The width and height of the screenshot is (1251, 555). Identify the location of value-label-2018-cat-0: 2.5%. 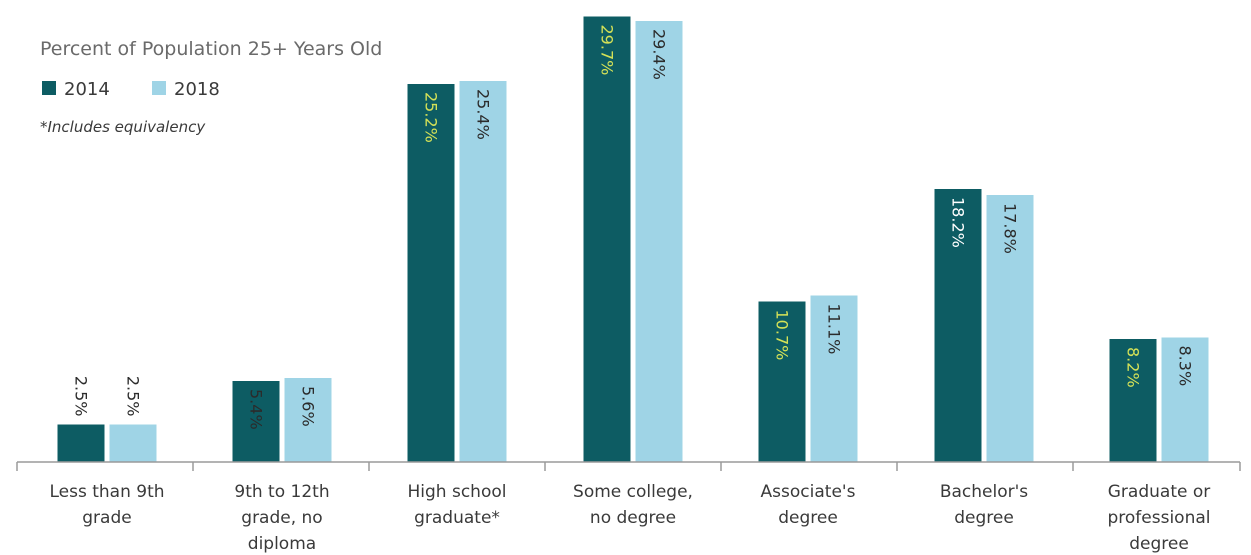
(133, 396).